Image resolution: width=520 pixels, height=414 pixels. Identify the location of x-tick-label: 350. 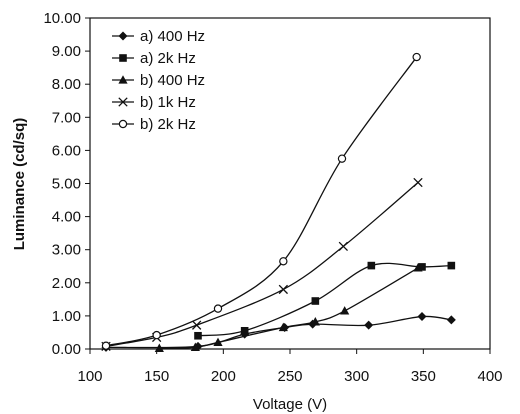
(423, 376).